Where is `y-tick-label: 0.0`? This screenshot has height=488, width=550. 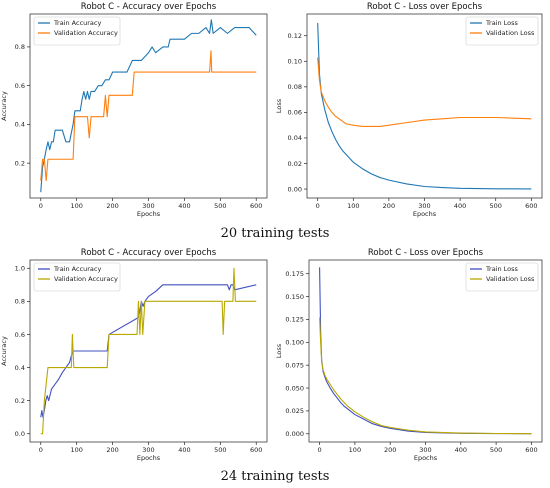
y-tick-label: 0.0 is located at coordinates (20, 434).